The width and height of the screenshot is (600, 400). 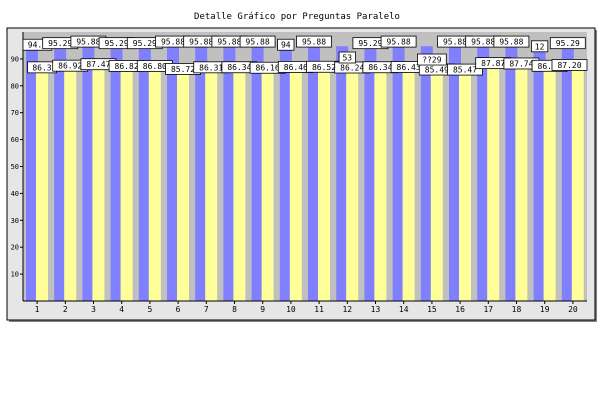 I want to click on label-series2-3-text: 87.47, so click(x=98, y=64).